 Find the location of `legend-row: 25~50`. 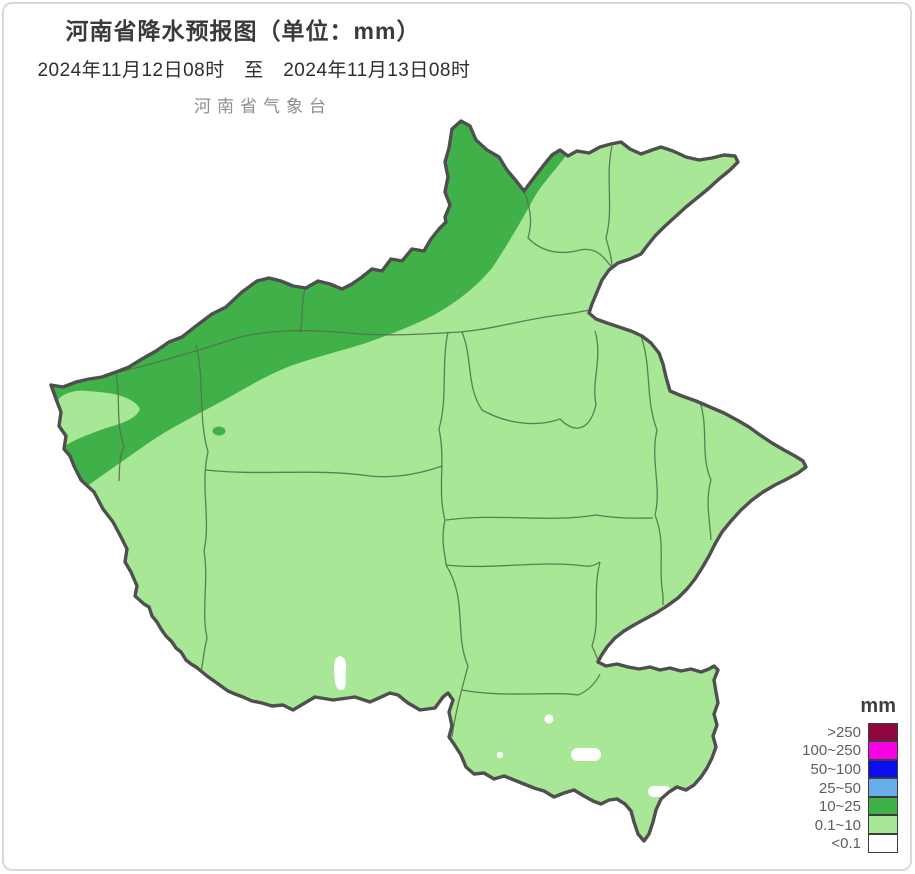

legend-row: 25~50 is located at coordinates (850, 788).